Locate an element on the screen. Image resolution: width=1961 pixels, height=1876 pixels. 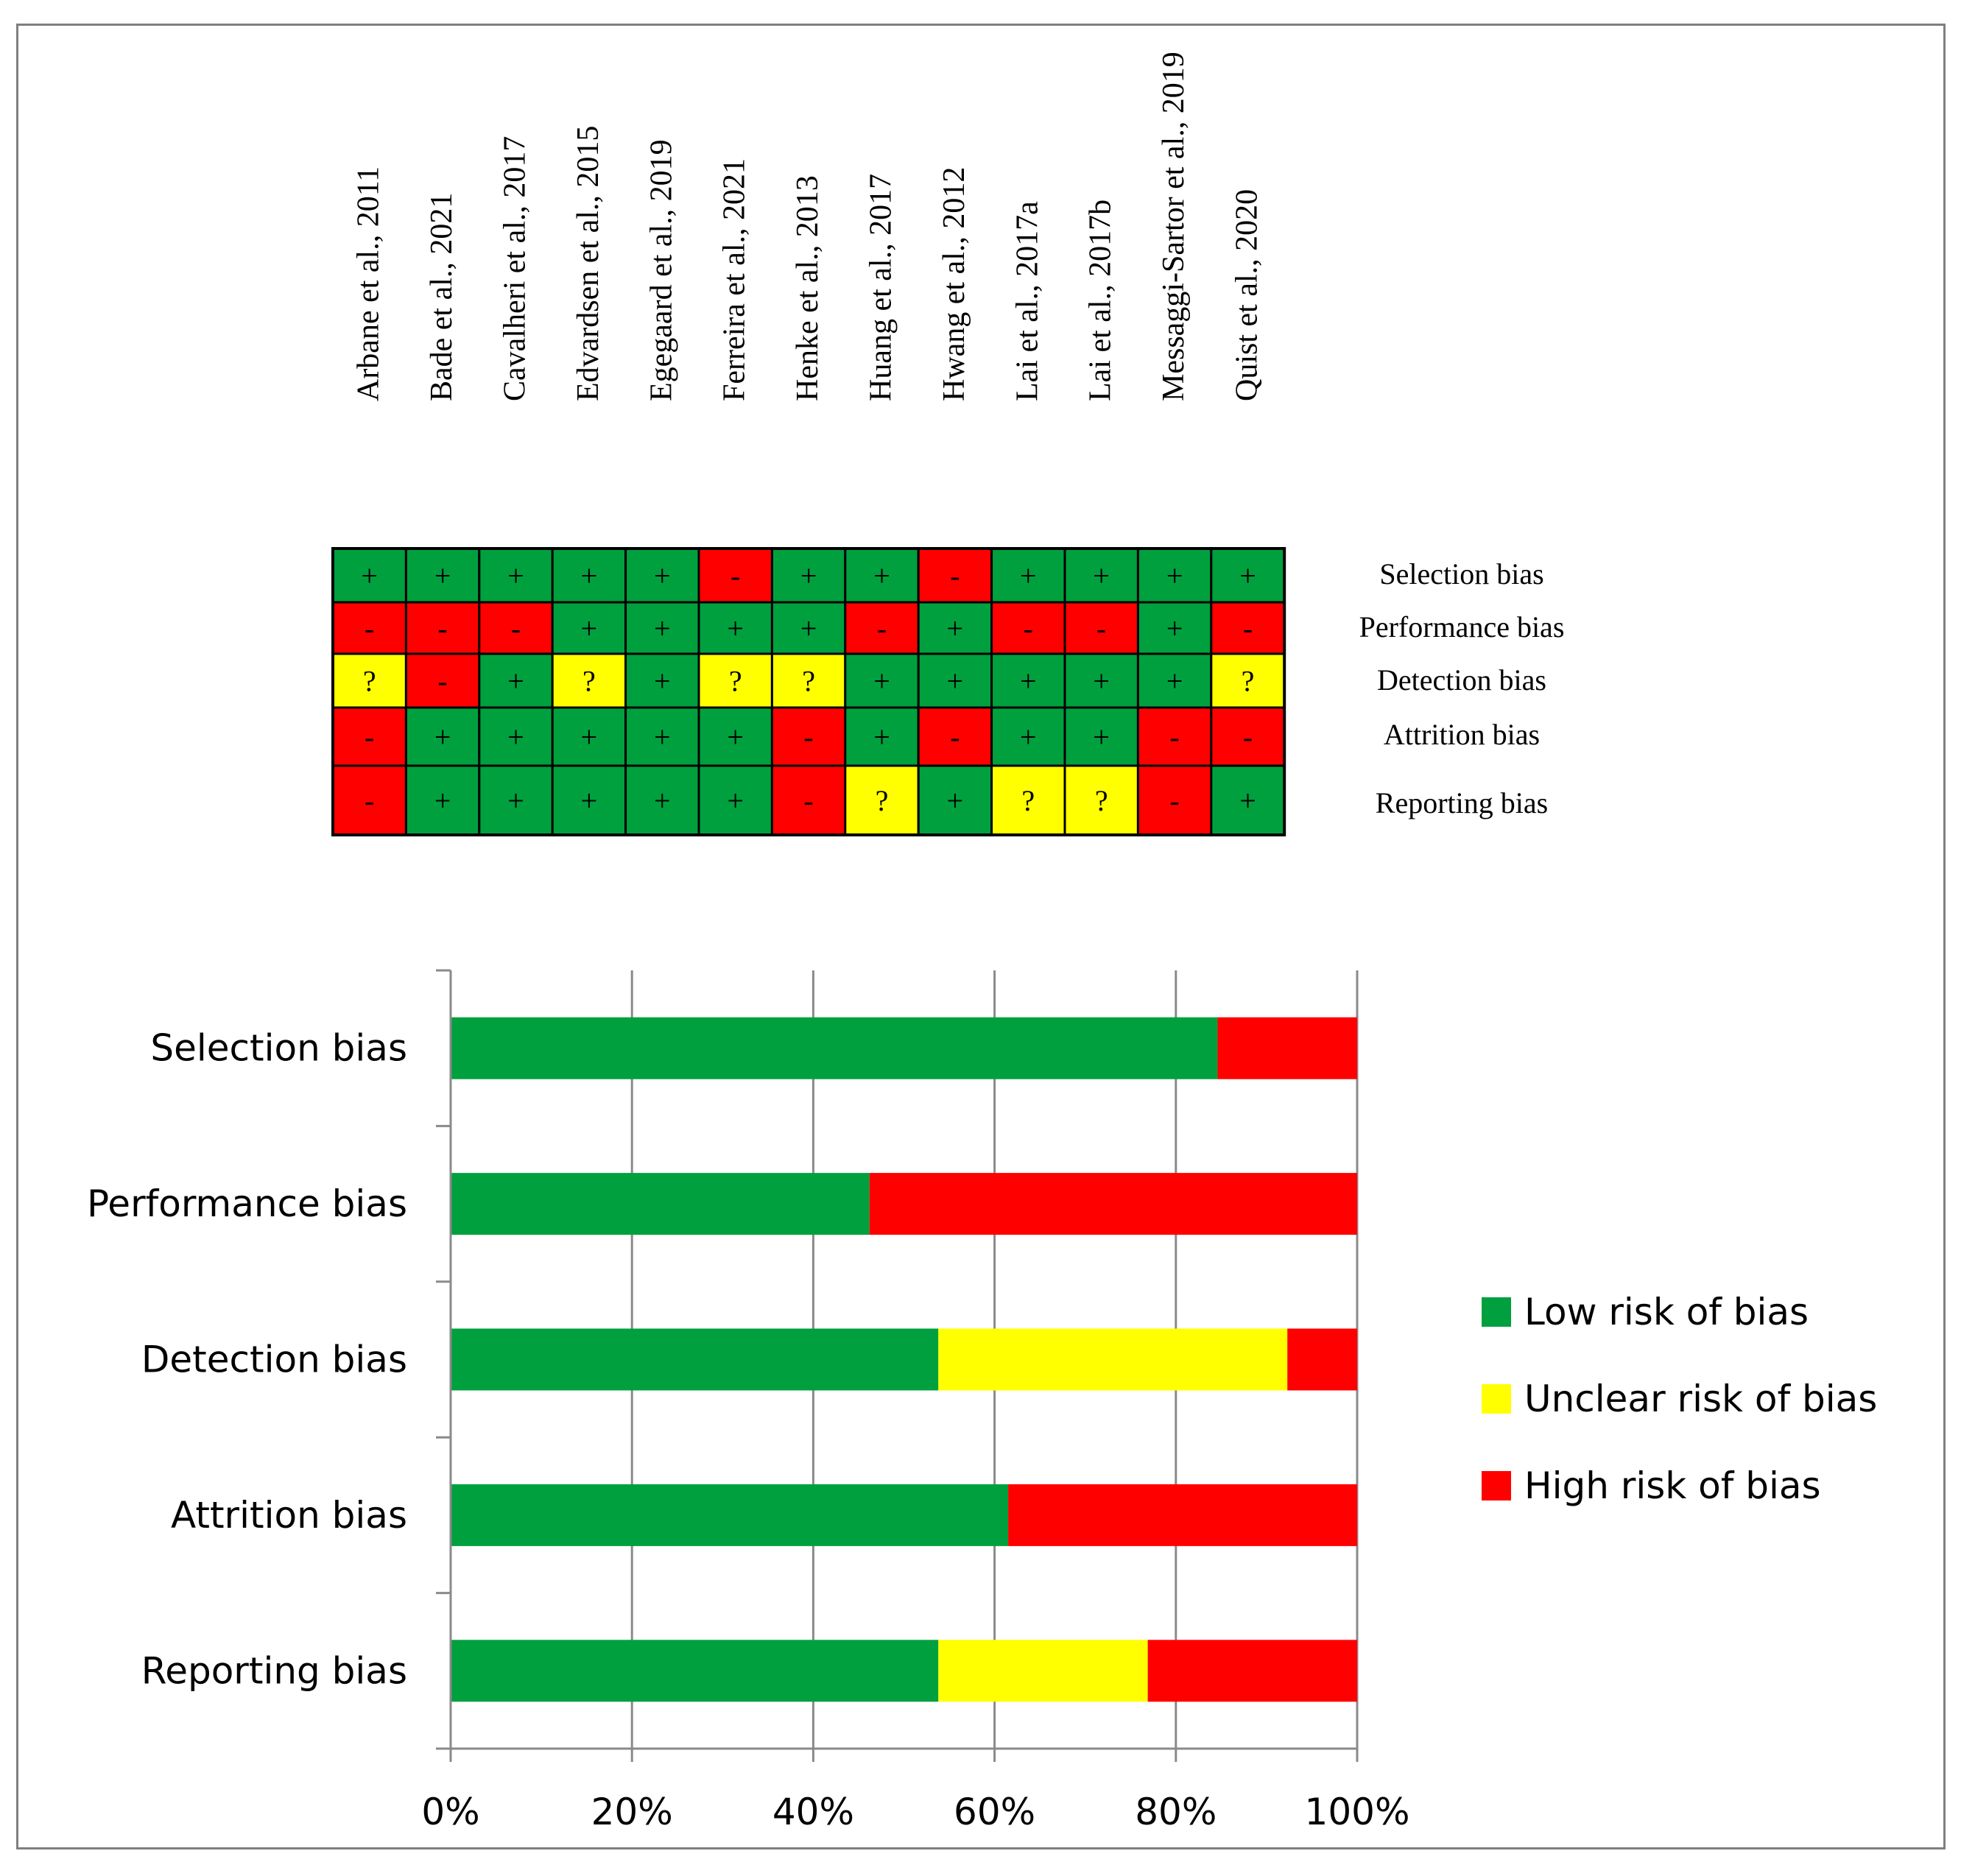
bar-detection-bias-low-risk-of-bias is located at coordinates (695, 1359).